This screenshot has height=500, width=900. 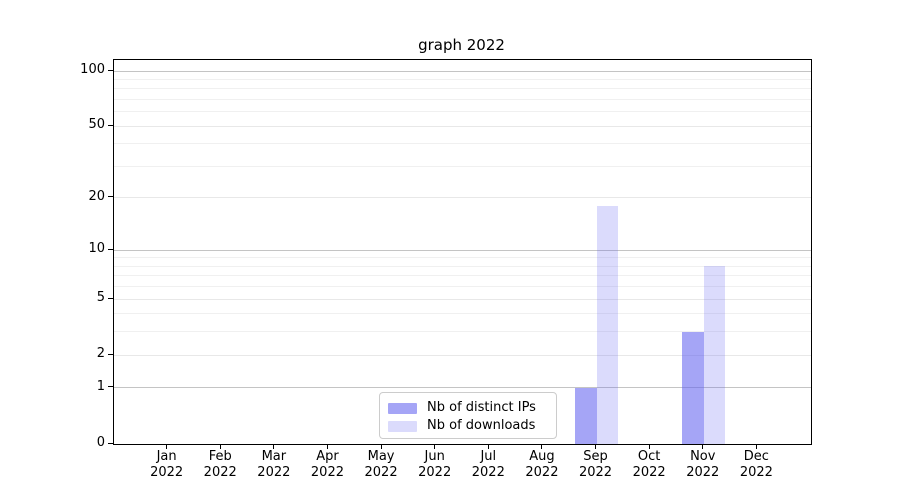 I want to click on legend: Nb of distinct IPs Nb of downloads, so click(x=468, y=415).